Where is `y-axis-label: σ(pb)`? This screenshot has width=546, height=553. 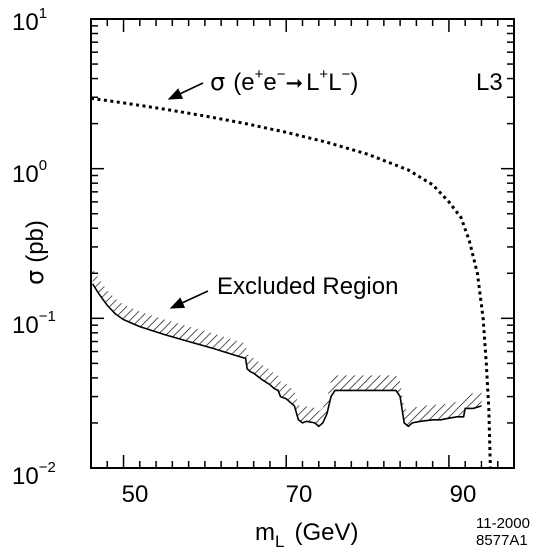
y-axis-label: σ(pb) is located at coordinates (35, 252).